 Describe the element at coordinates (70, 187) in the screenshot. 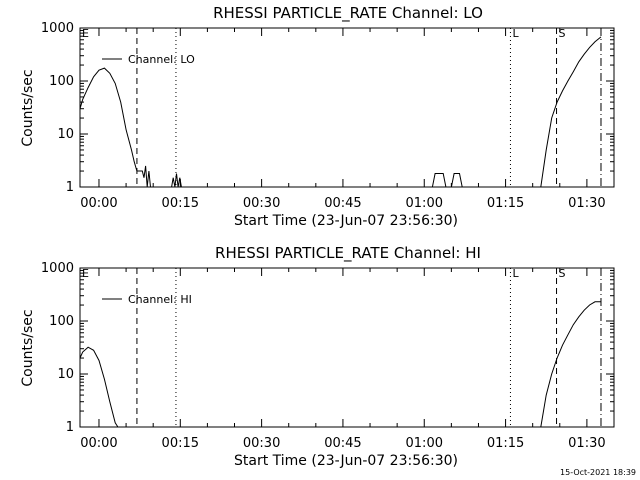

I see `lo-y-tick-label: 1` at that location.